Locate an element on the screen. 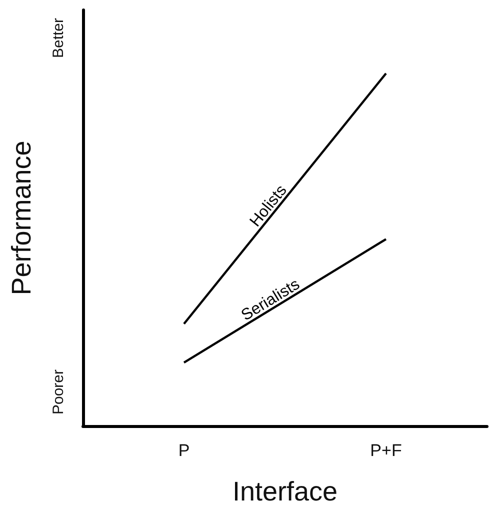 The image size is (499, 510). x-tick-label: P is located at coordinates (184, 450).